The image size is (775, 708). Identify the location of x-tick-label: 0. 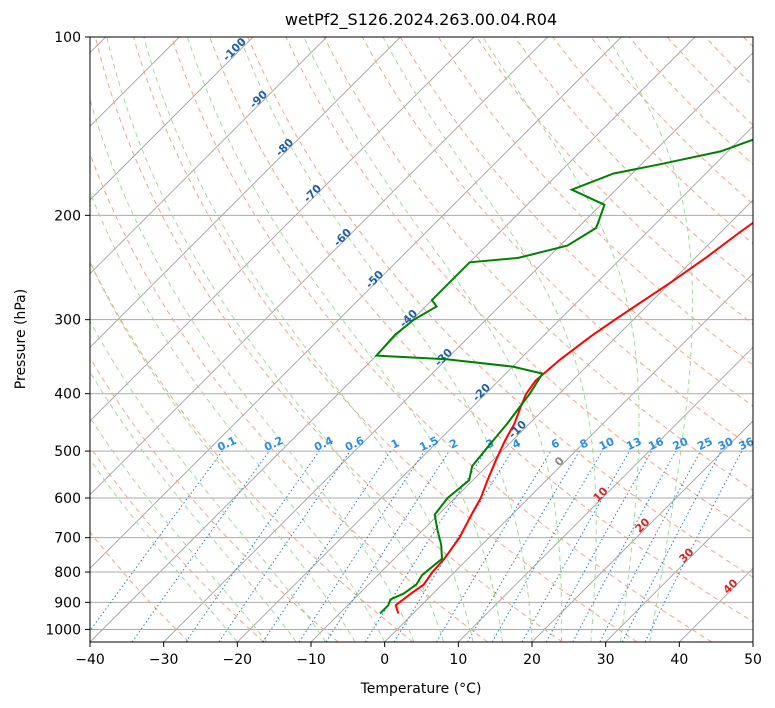
(384, 660).